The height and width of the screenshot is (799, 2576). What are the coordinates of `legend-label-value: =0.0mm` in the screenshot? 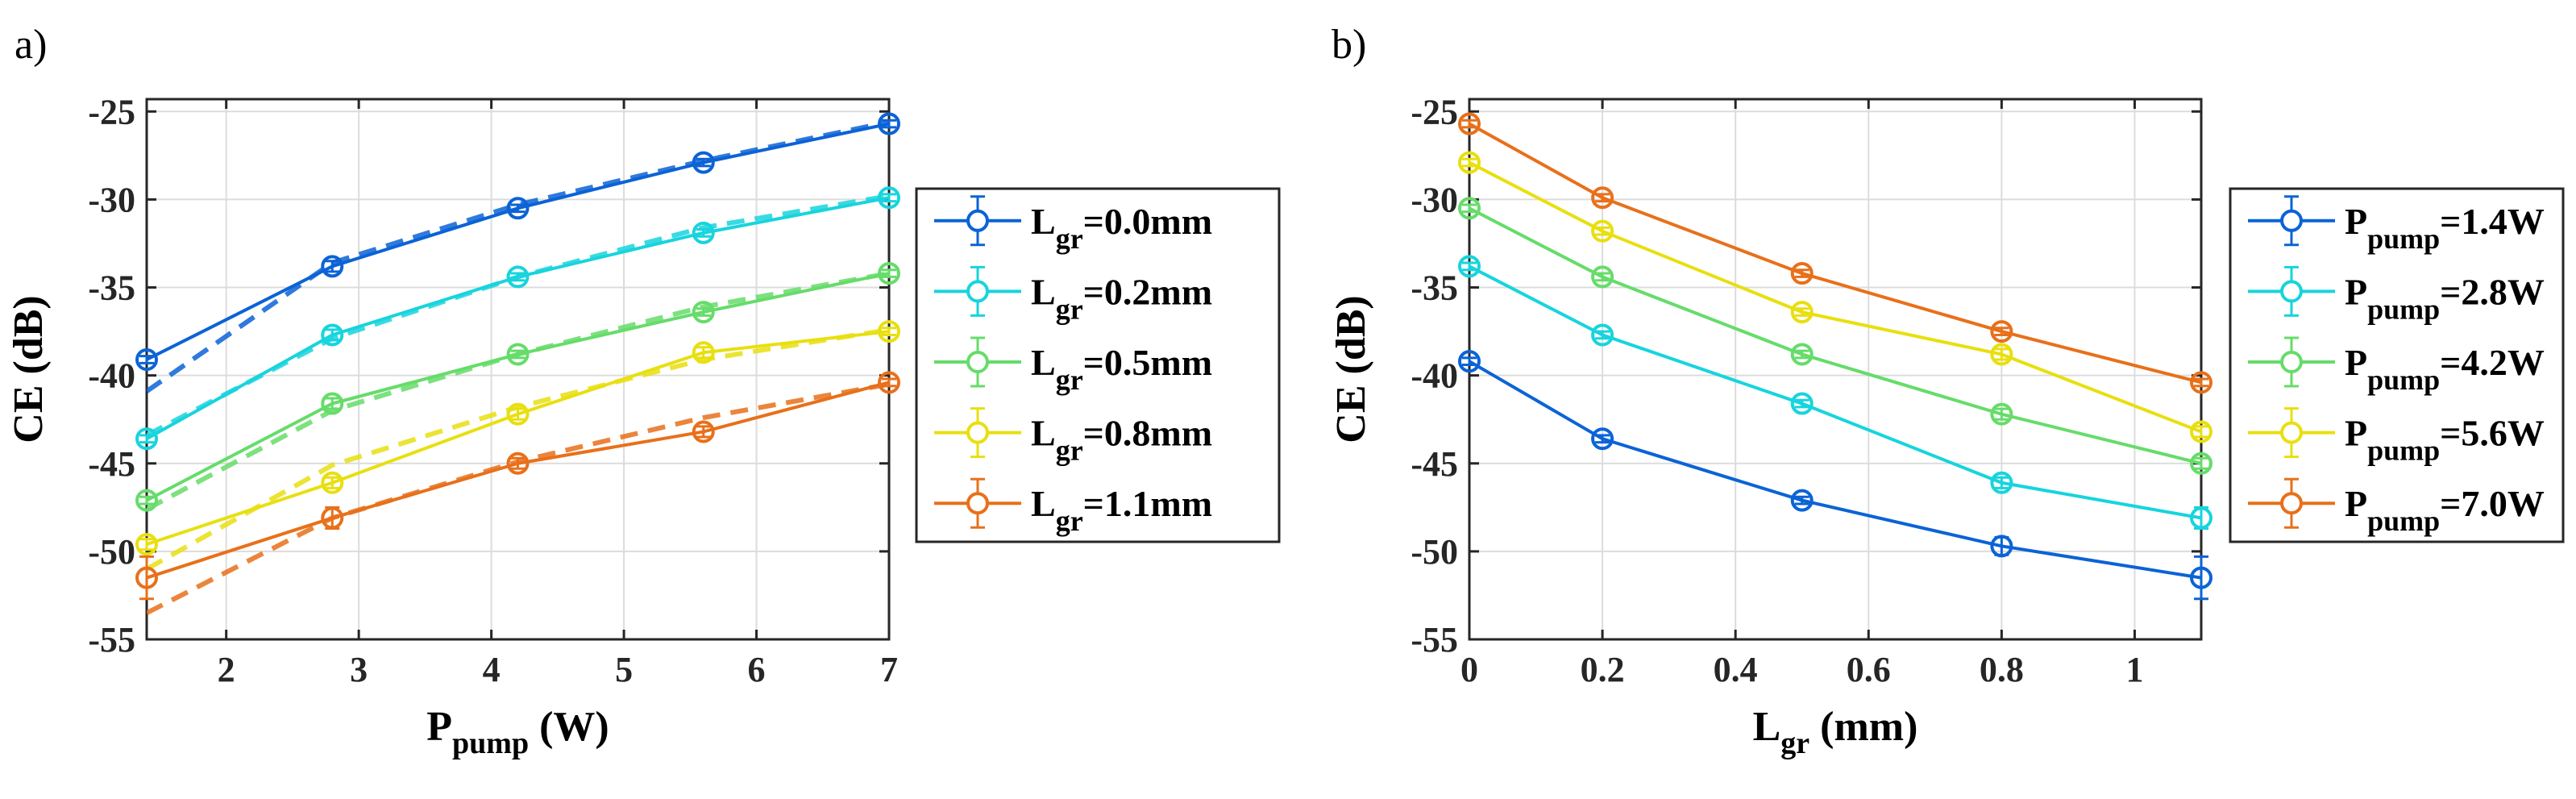 It's located at (1147, 221).